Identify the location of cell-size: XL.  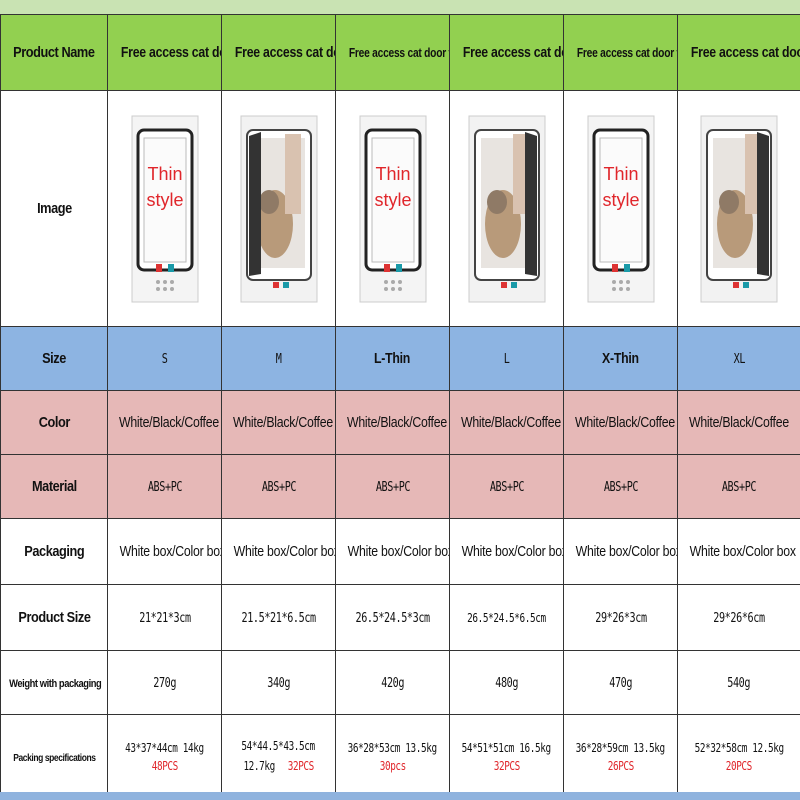
(738, 358).